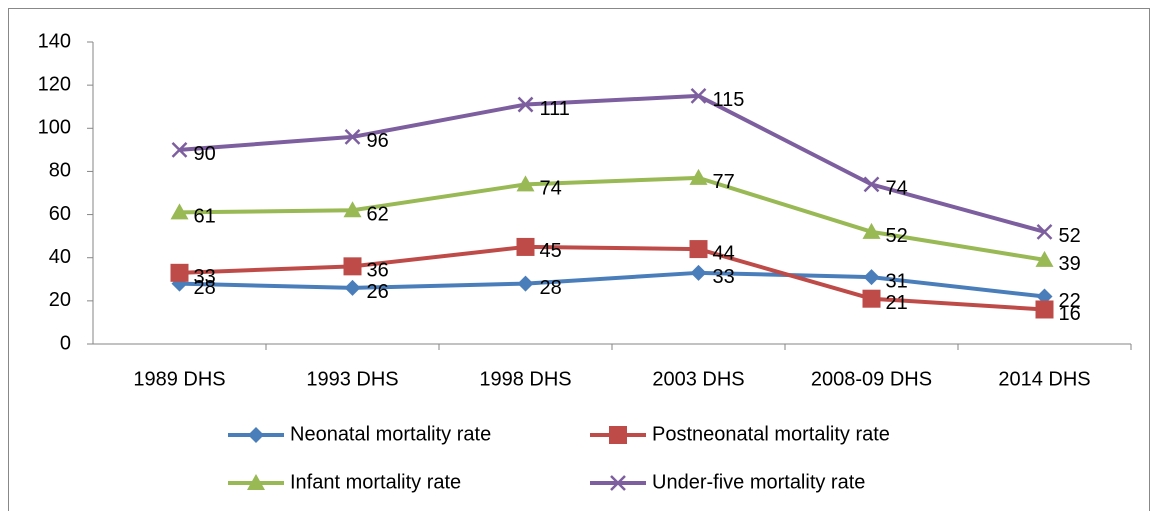 The height and width of the screenshot is (511, 1150). Describe the element at coordinates (378, 292) in the screenshot. I see `data-label: 26` at that location.